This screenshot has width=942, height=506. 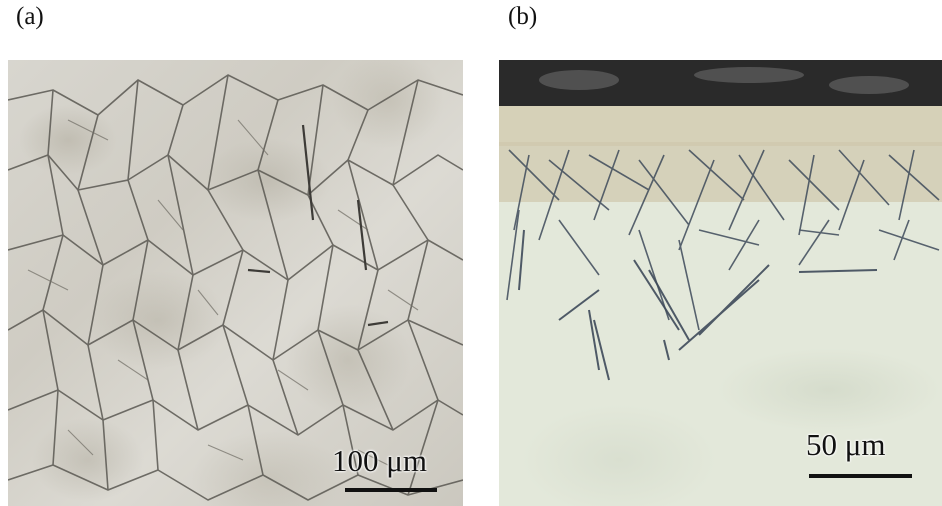 What do you see at coordinates (391, 490) in the screenshot?
I see `scale-bar-a` at bounding box center [391, 490].